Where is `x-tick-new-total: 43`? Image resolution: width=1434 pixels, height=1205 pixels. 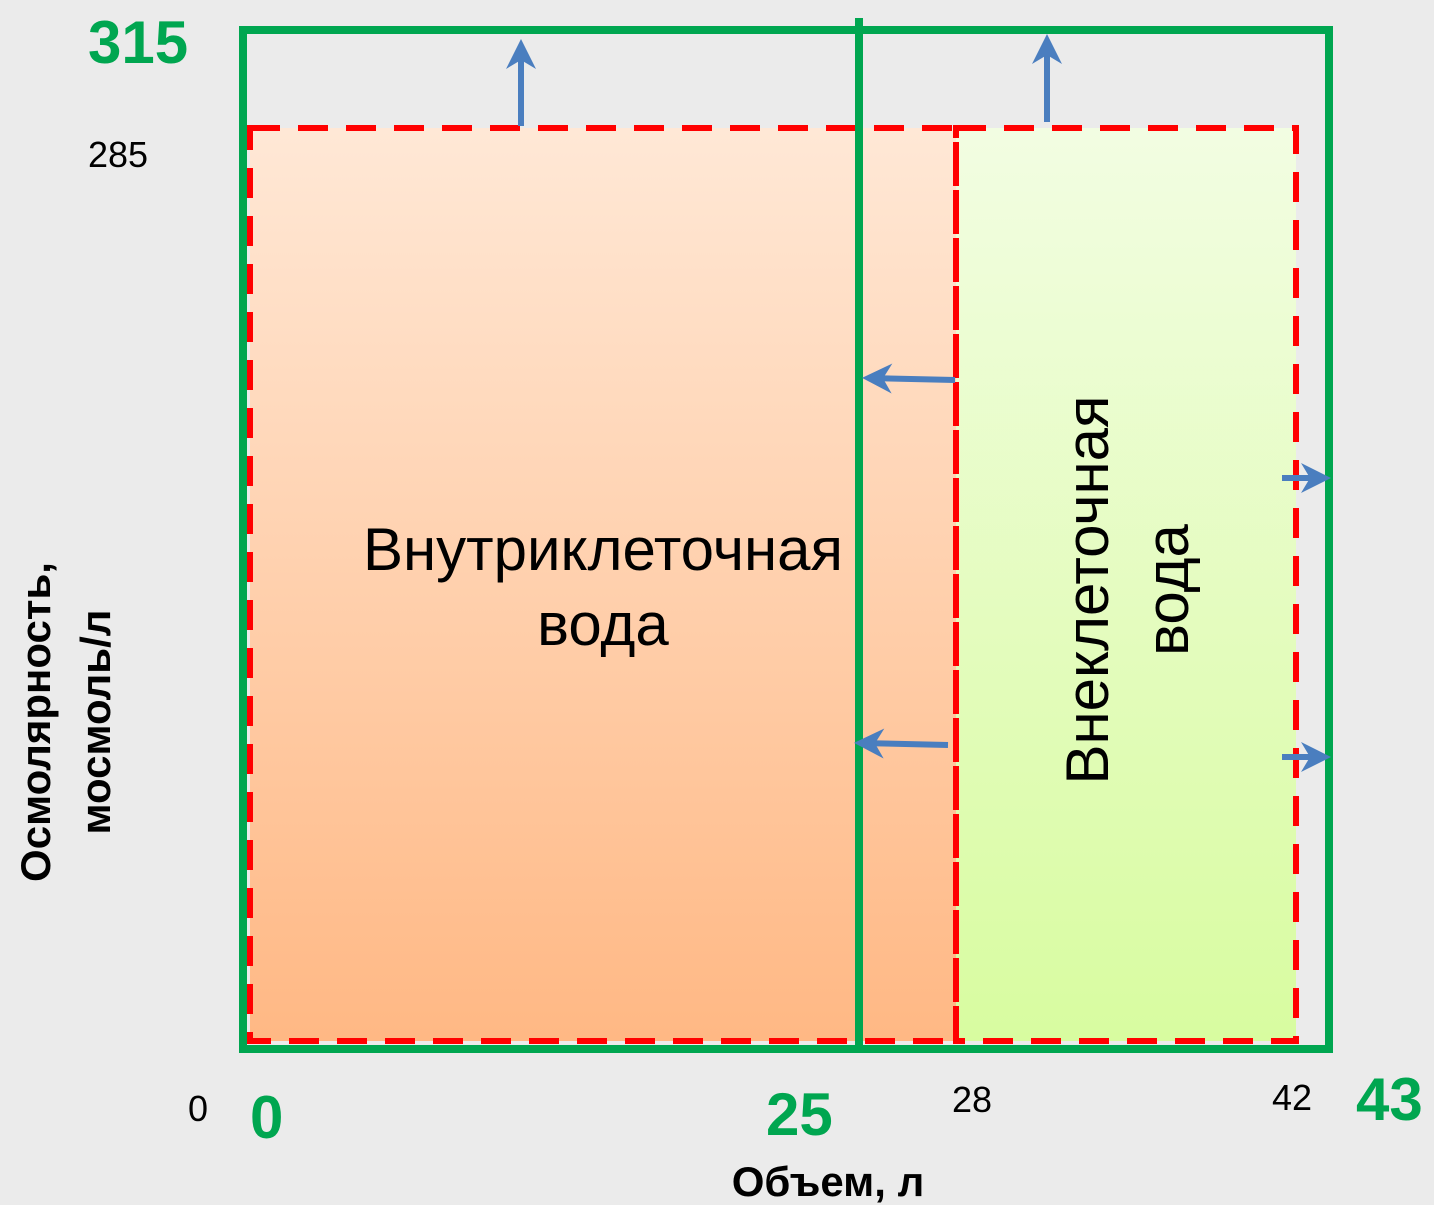
x-tick-new-total: 43 is located at coordinates (1389, 1099).